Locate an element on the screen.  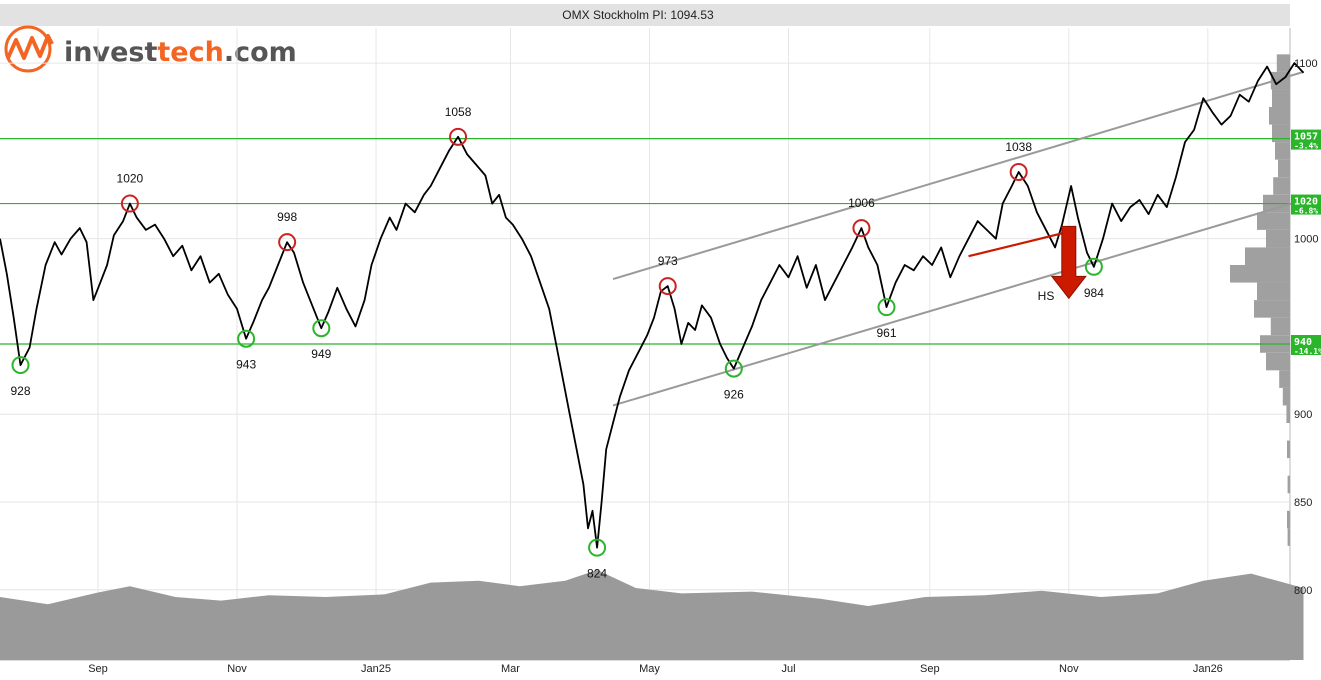
y-axis: 800 850 900 1000 1100 is located at coordinates (1306, 327).